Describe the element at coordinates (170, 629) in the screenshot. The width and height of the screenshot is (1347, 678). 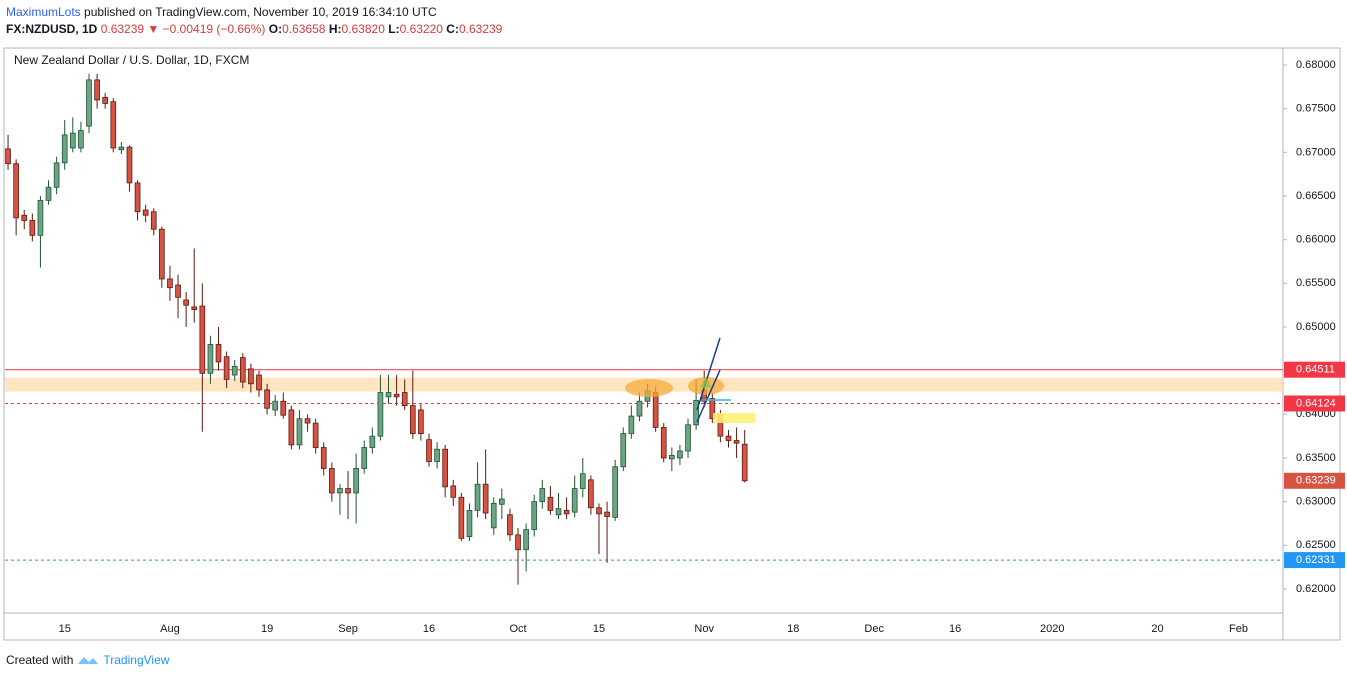
I see `x-tick-label: Aug` at that location.